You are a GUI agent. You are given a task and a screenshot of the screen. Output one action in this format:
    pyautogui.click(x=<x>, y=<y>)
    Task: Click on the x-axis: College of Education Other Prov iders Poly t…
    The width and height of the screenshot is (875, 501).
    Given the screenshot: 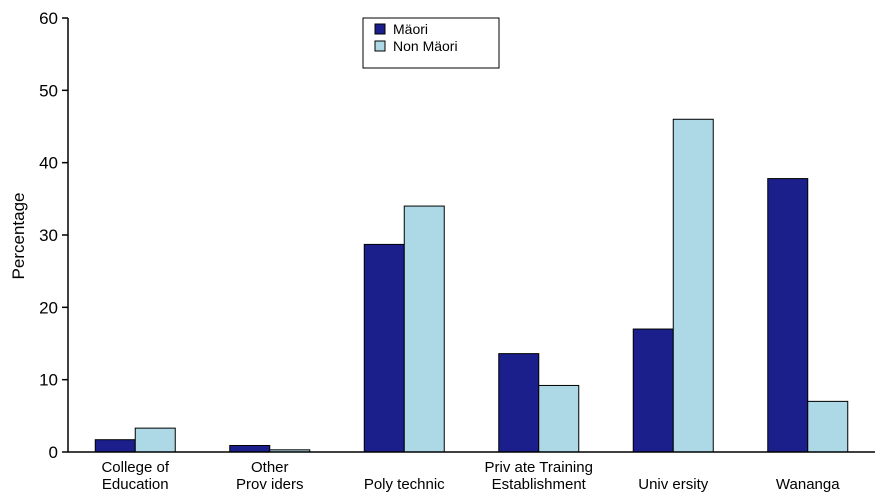 What is the action you would take?
    pyautogui.click(x=471, y=472)
    